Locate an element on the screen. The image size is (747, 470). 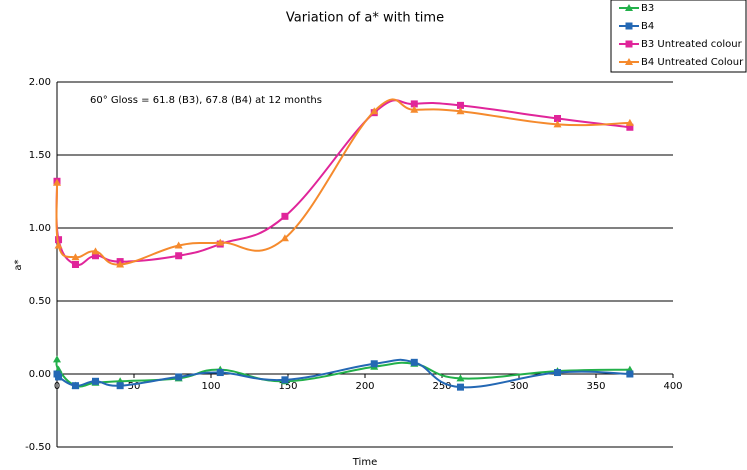
chart-title: Variation of a* with time is located at coordinates (365, 18).